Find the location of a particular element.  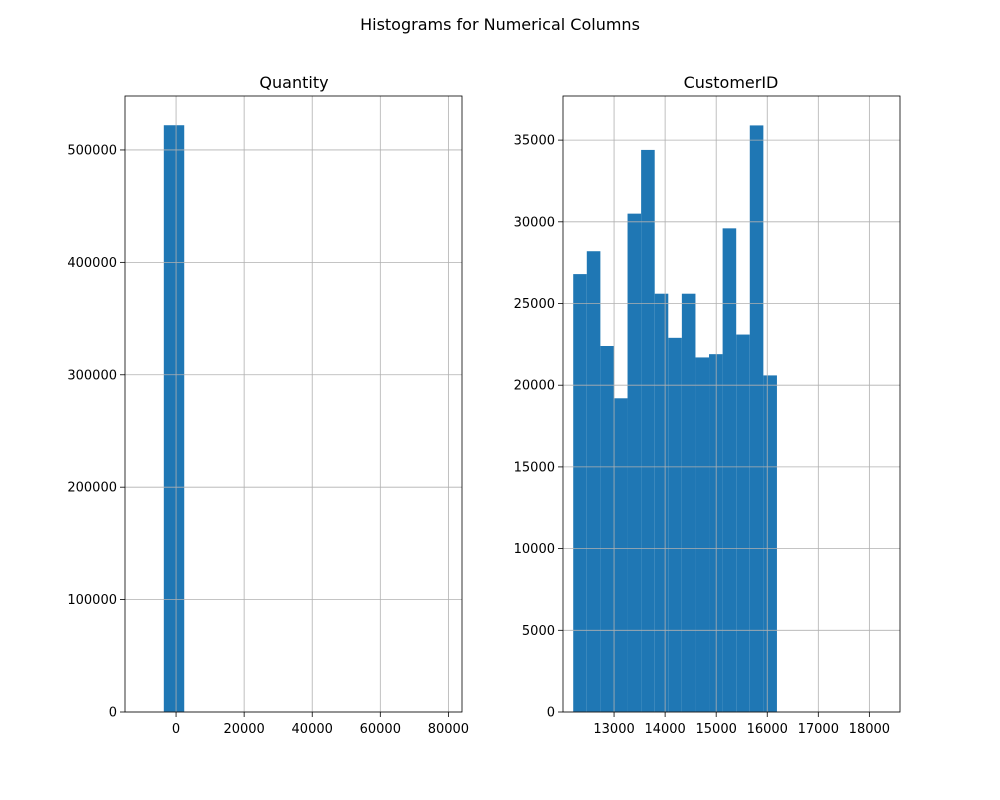

quantity-ytick-label-1: 100000 is located at coordinates (92, 600).